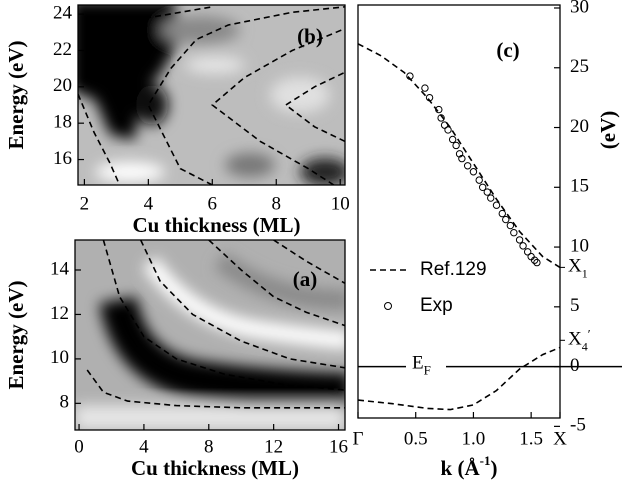 The width and height of the screenshot is (629, 497). What do you see at coordinates (474, 438) in the screenshot?
I see `x-tick-label: 1.0` at bounding box center [474, 438].